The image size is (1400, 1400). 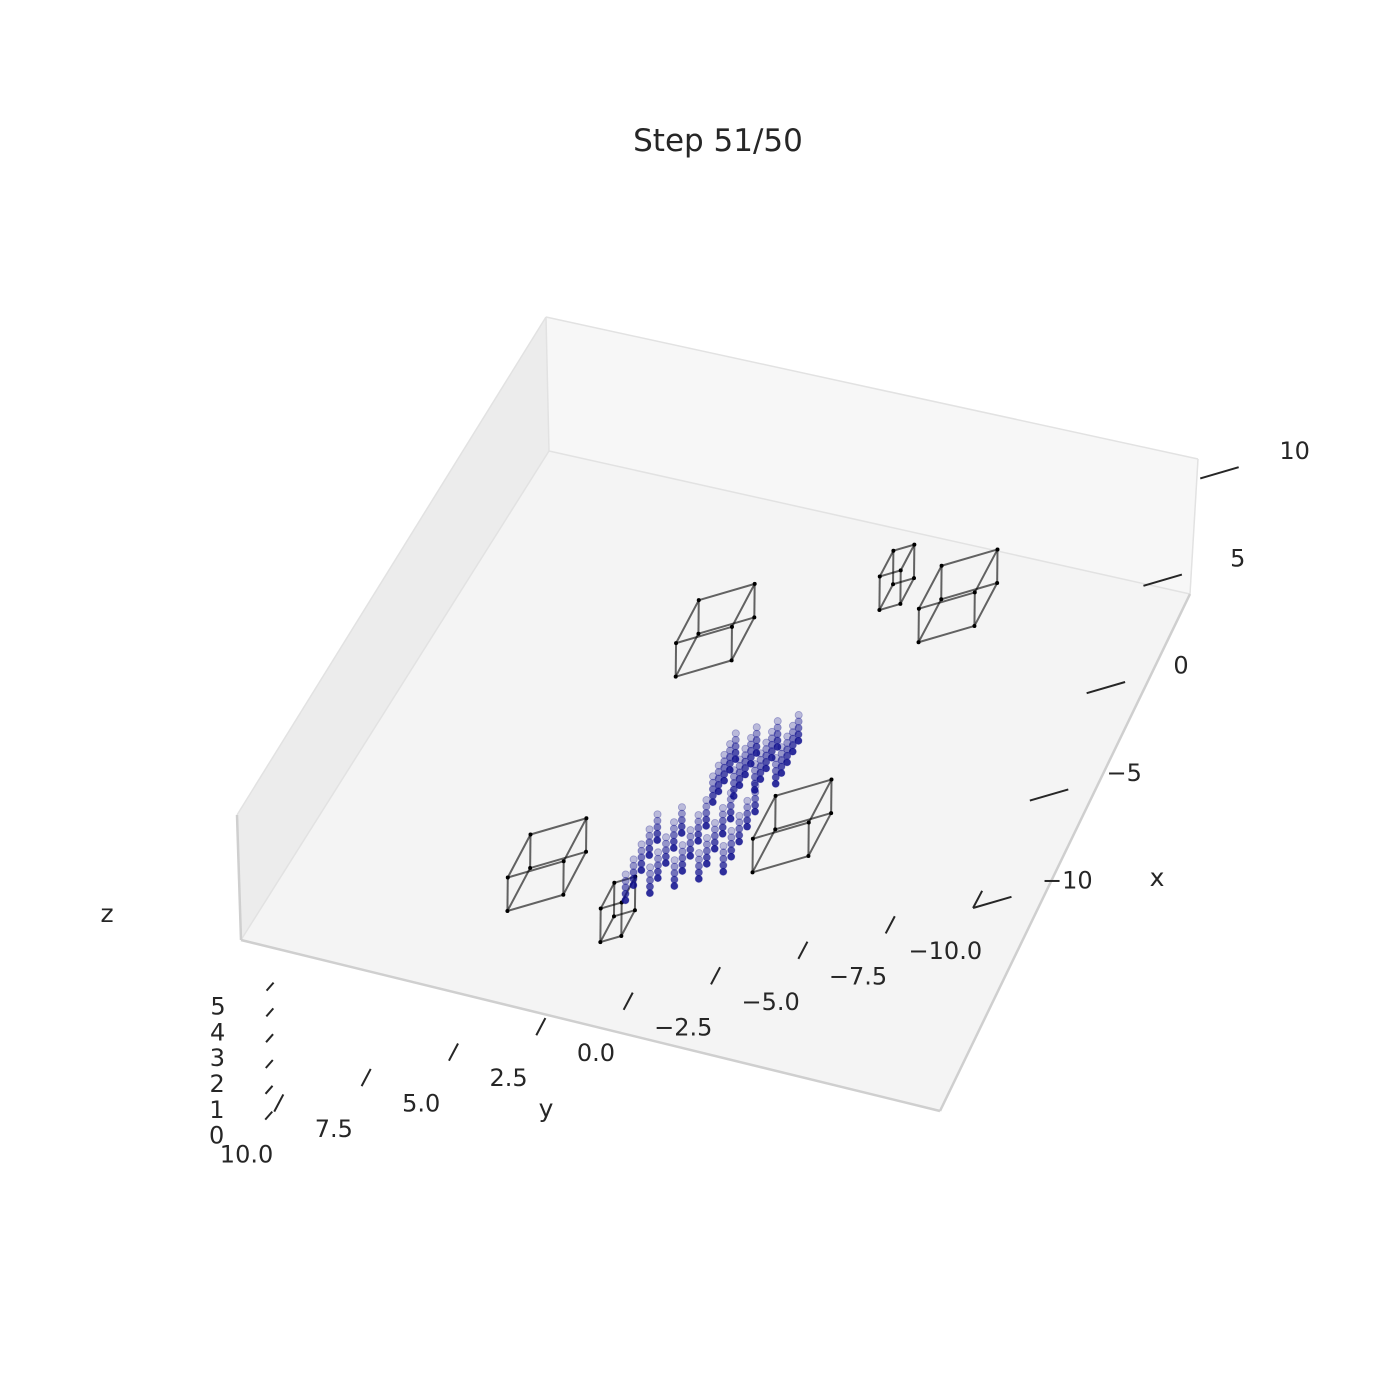 What do you see at coordinates (1123, 773) in the screenshot?
I see `x-tick-label: −5` at bounding box center [1123, 773].